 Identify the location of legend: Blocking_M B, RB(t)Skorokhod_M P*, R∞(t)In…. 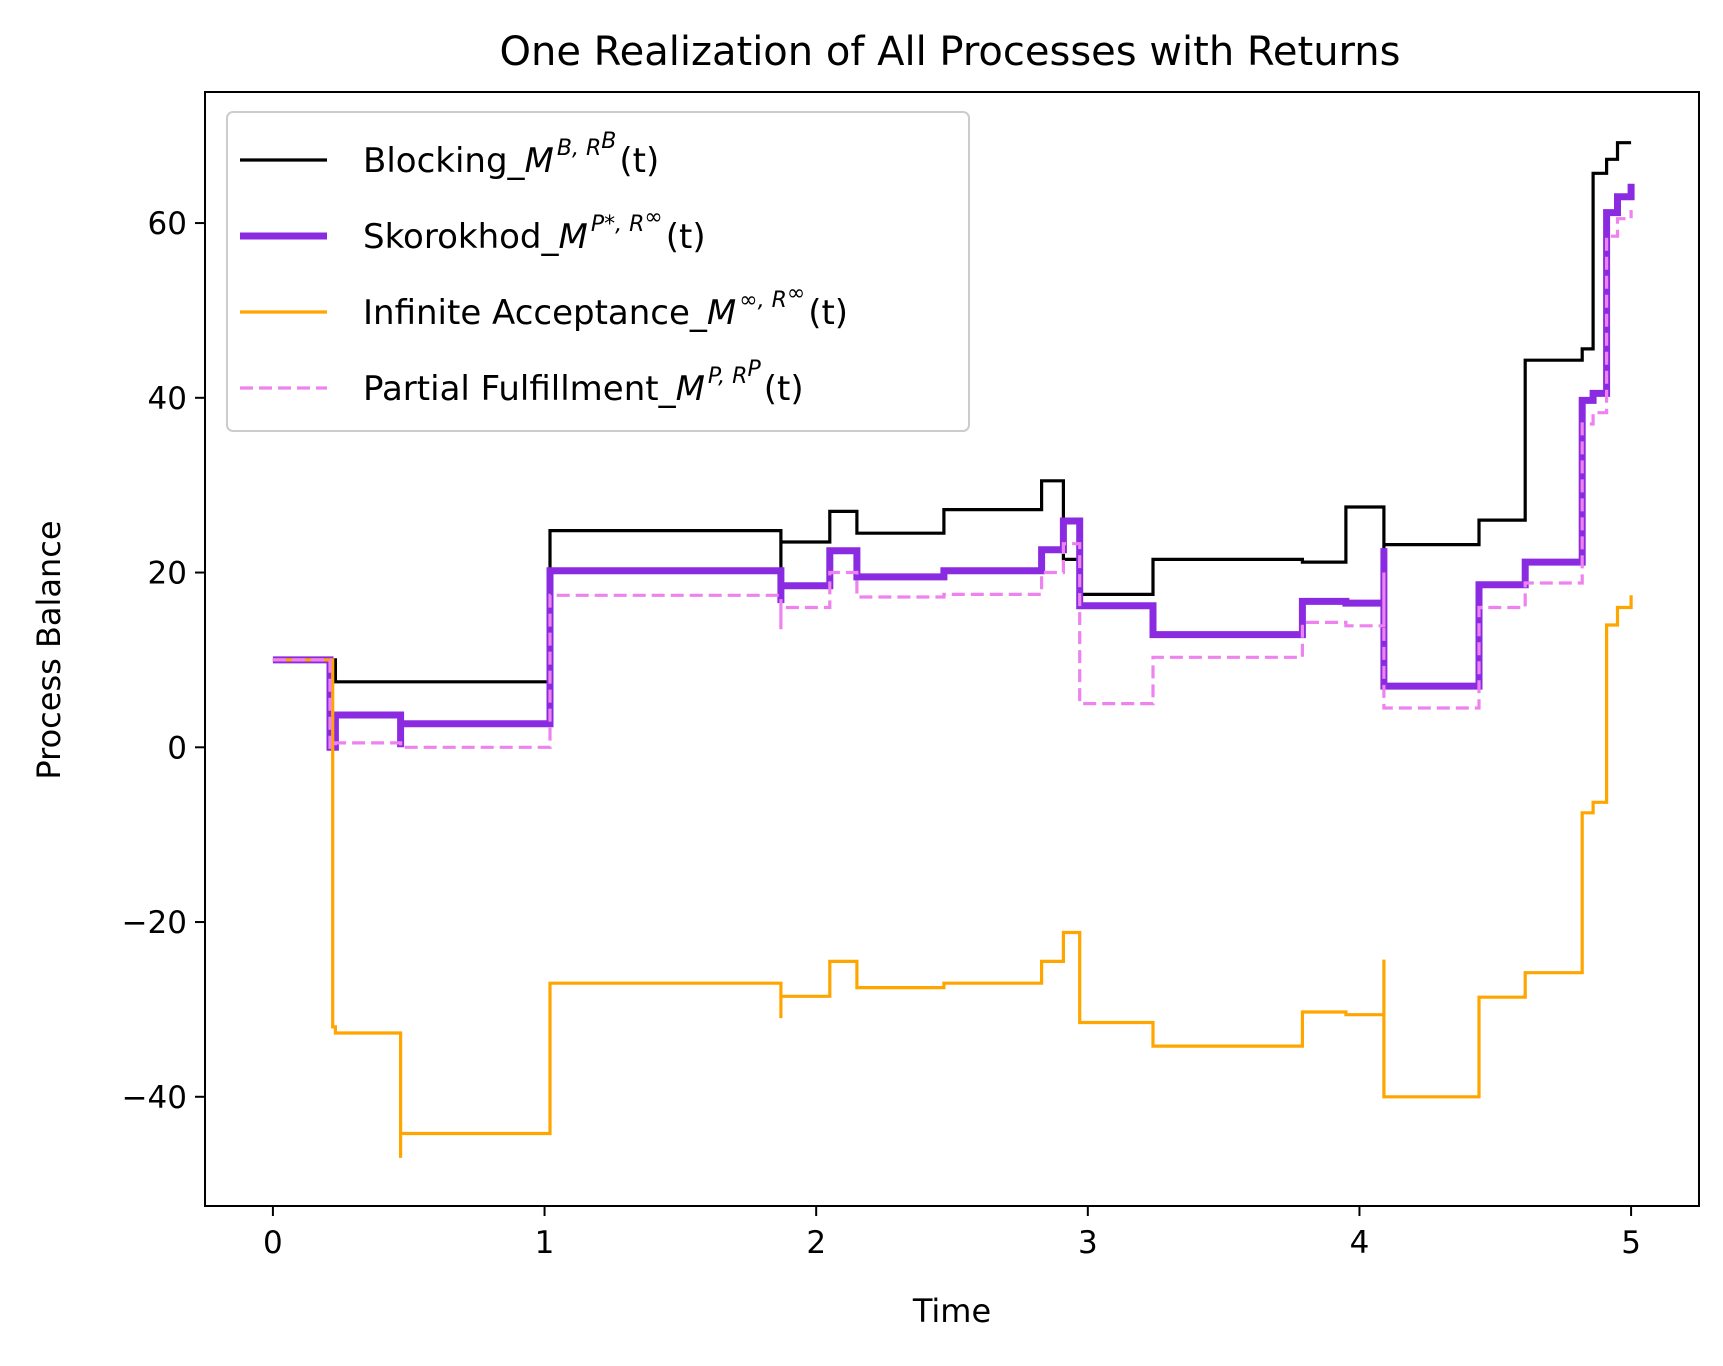
(598, 271).